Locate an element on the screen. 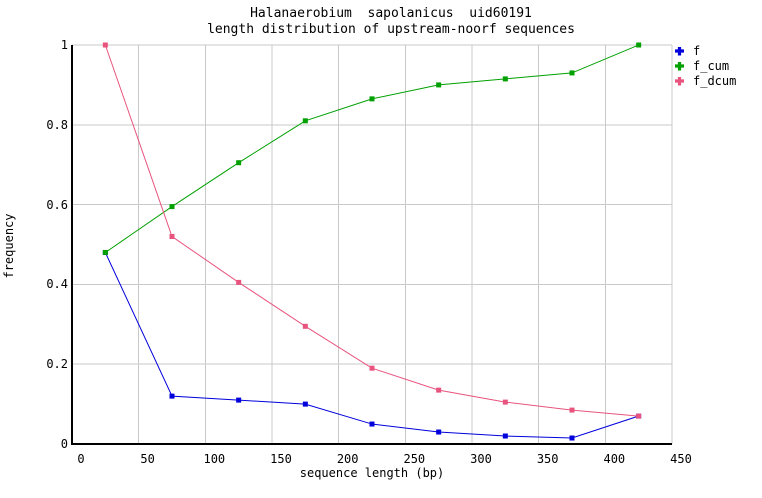 This screenshot has width=762, height=498. chart-title: Halanaerobium sapolanicus uid60191 is located at coordinates (391, 13).